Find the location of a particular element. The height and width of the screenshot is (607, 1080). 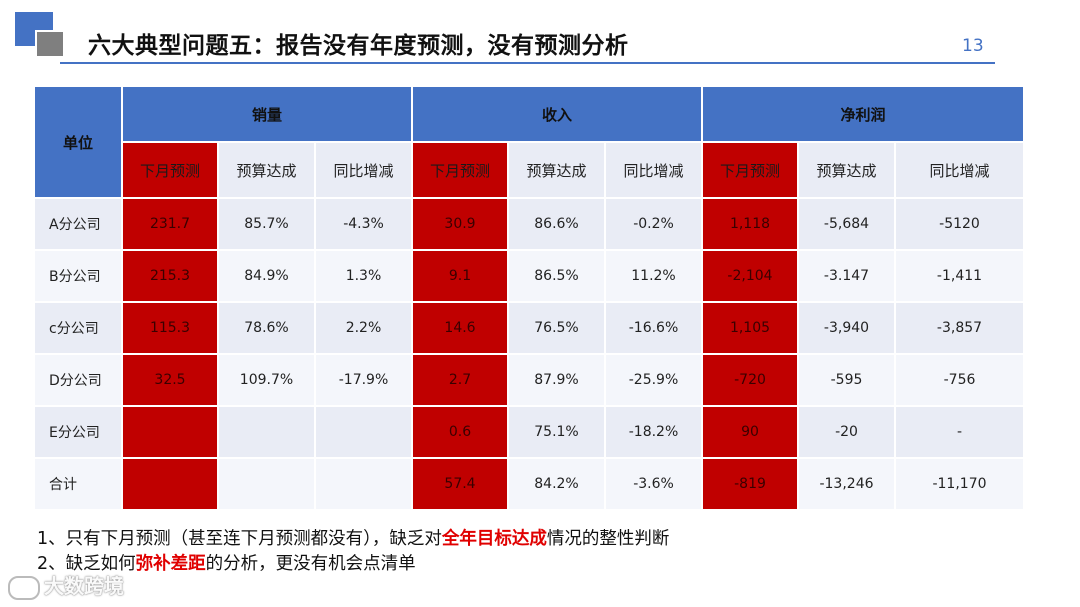

unit-header: 单位 is located at coordinates (78, 142).